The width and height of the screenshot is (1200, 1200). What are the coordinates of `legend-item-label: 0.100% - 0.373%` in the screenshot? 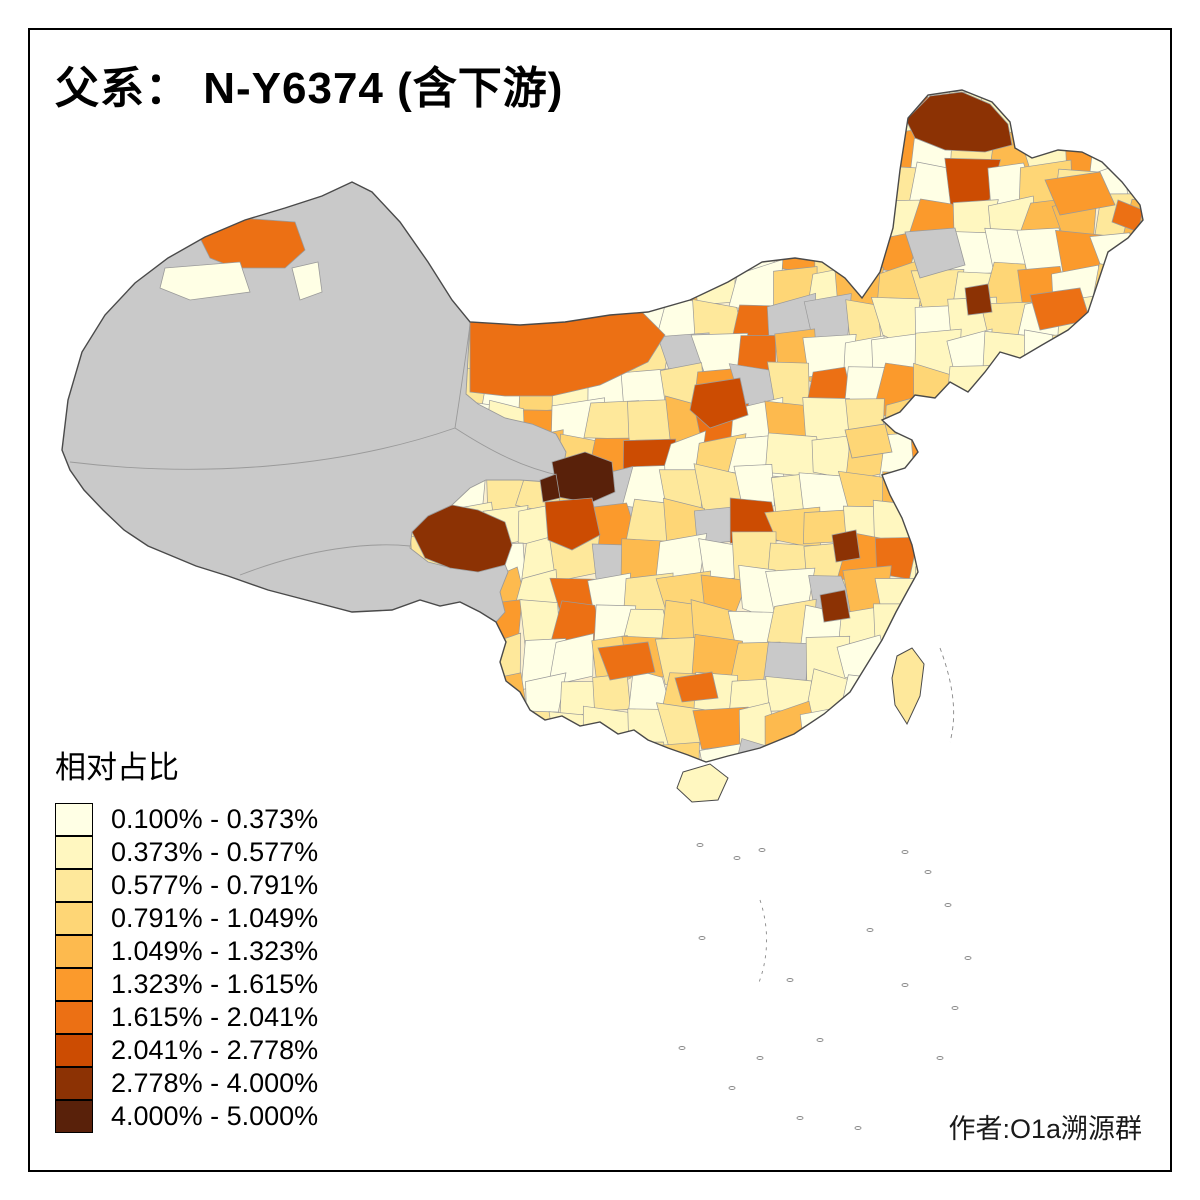 It's located at (215, 819).